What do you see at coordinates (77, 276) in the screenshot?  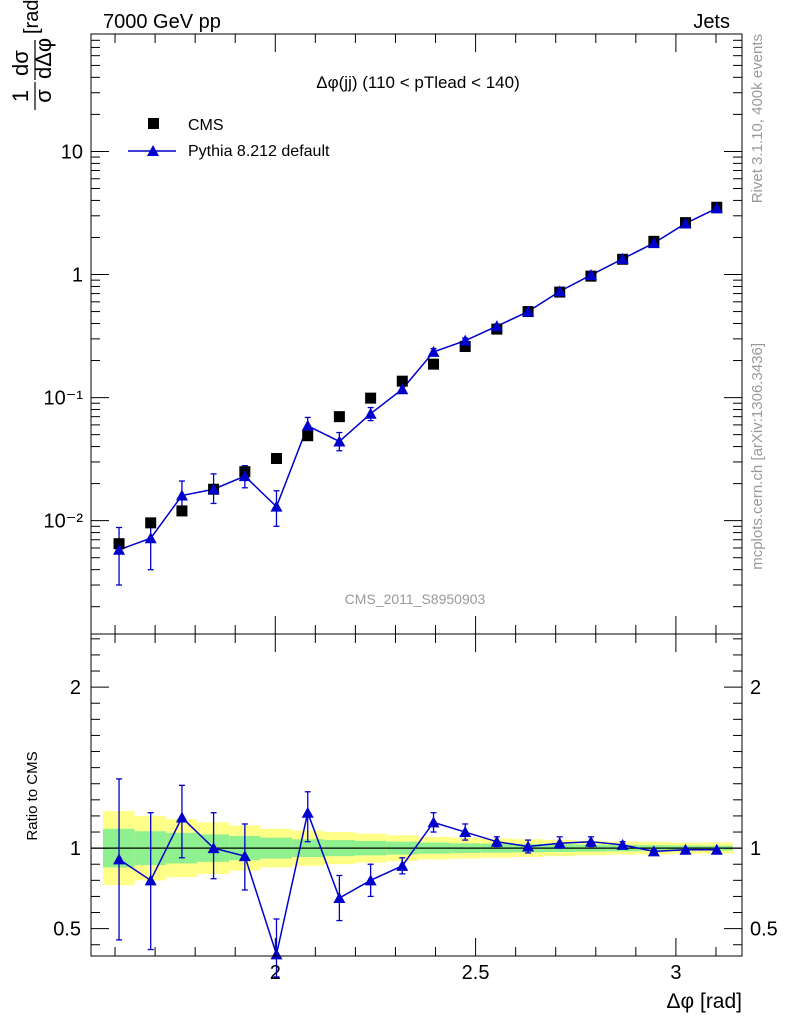 I see `main-y-tick-label: 1` at bounding box center [77, 276].